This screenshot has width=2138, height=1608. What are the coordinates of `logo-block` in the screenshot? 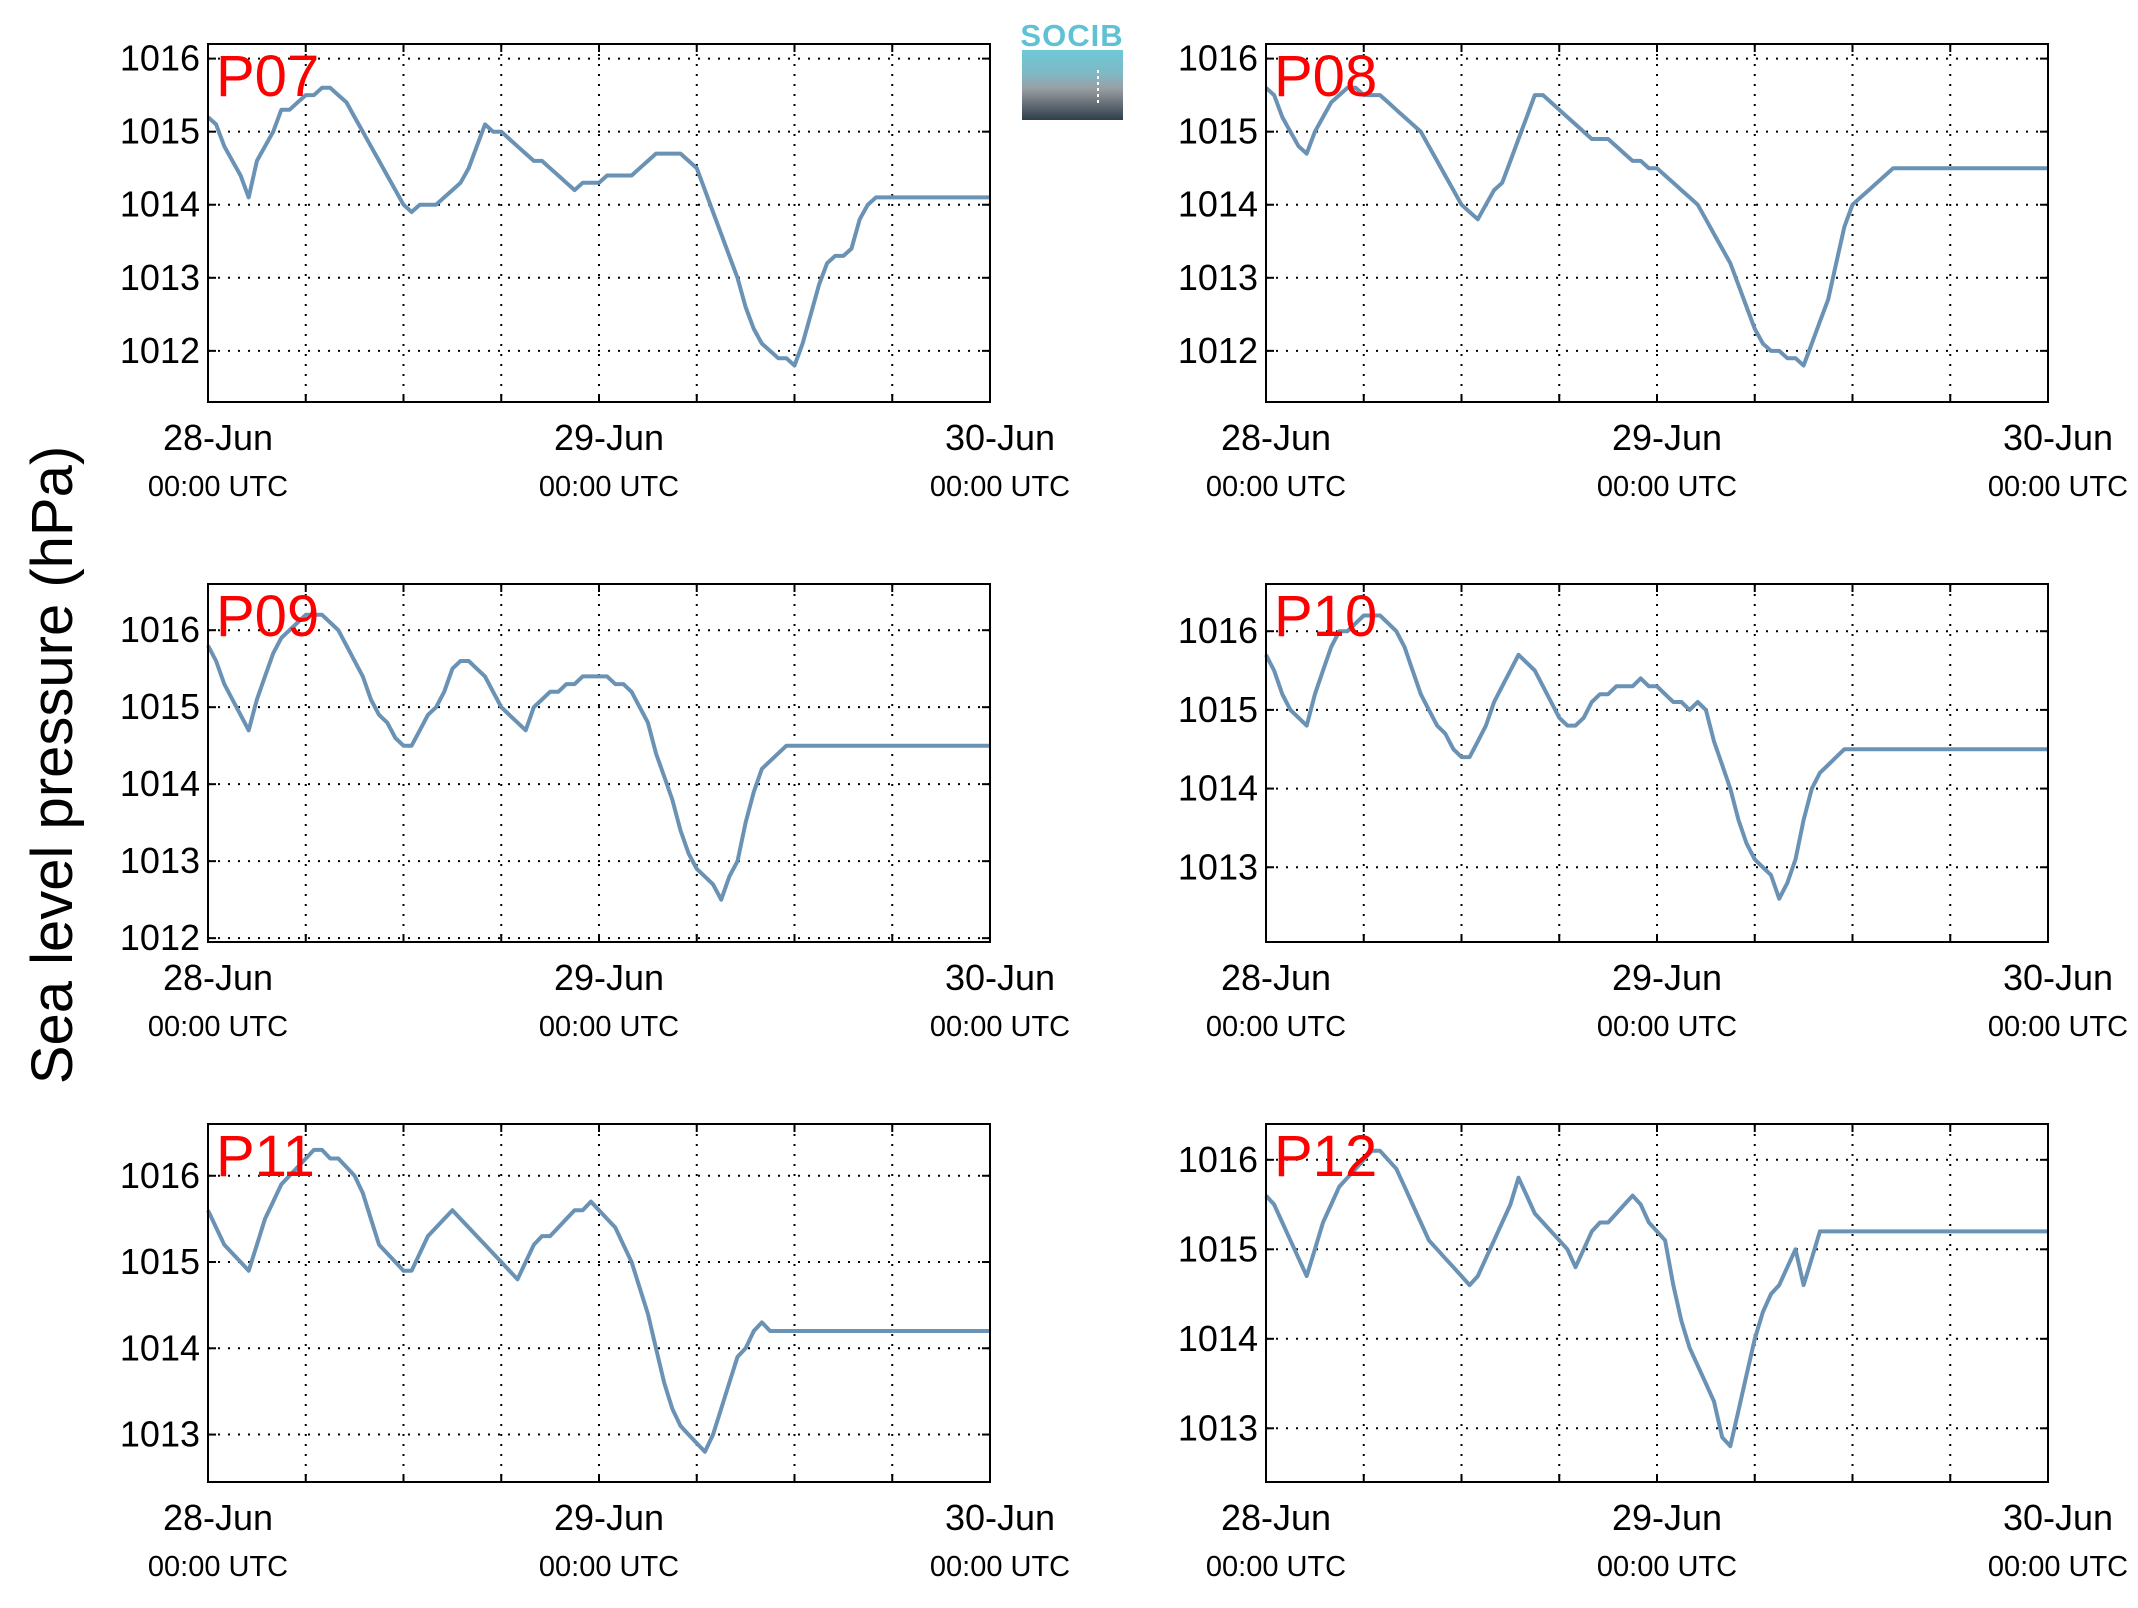 It's located at (1072, 85).